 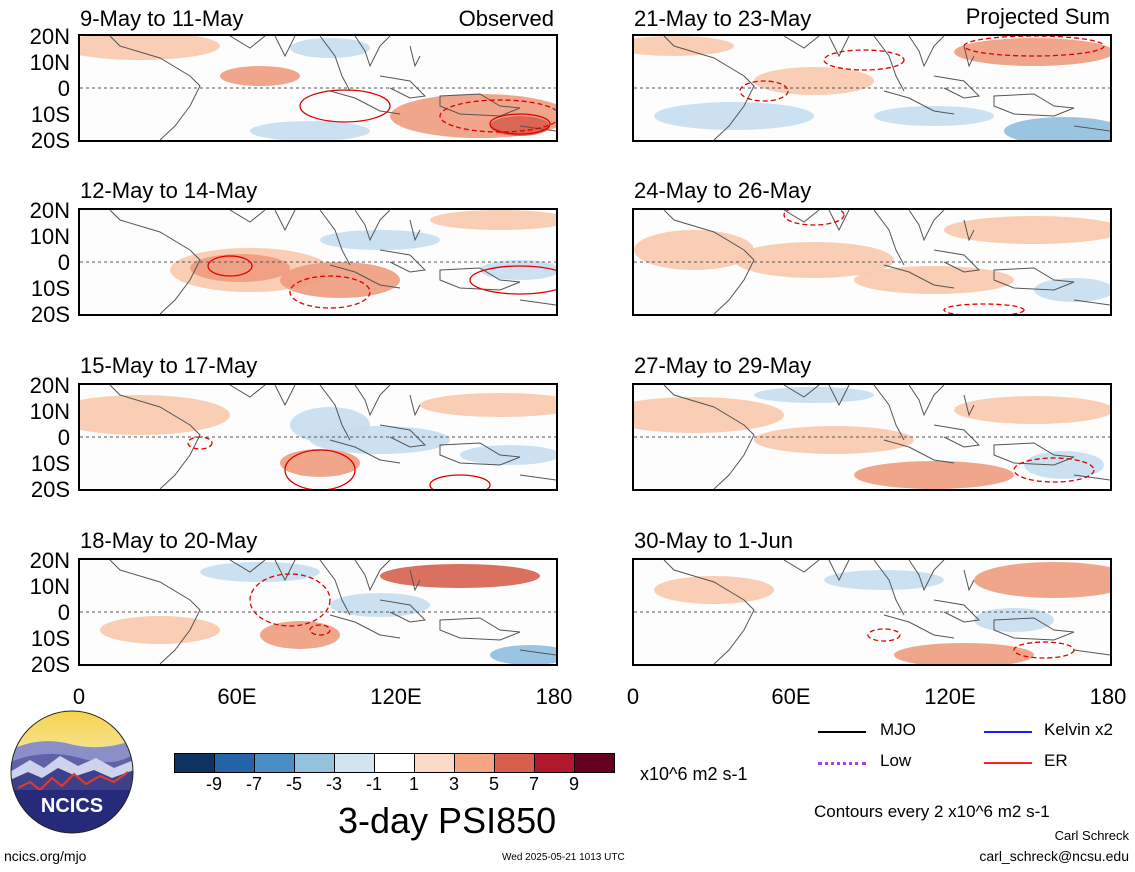 What do you see at coordinates (374, 784) in the screenshot?
I see `colorbar-tick-label: -1` at bounding box center [374, 784].